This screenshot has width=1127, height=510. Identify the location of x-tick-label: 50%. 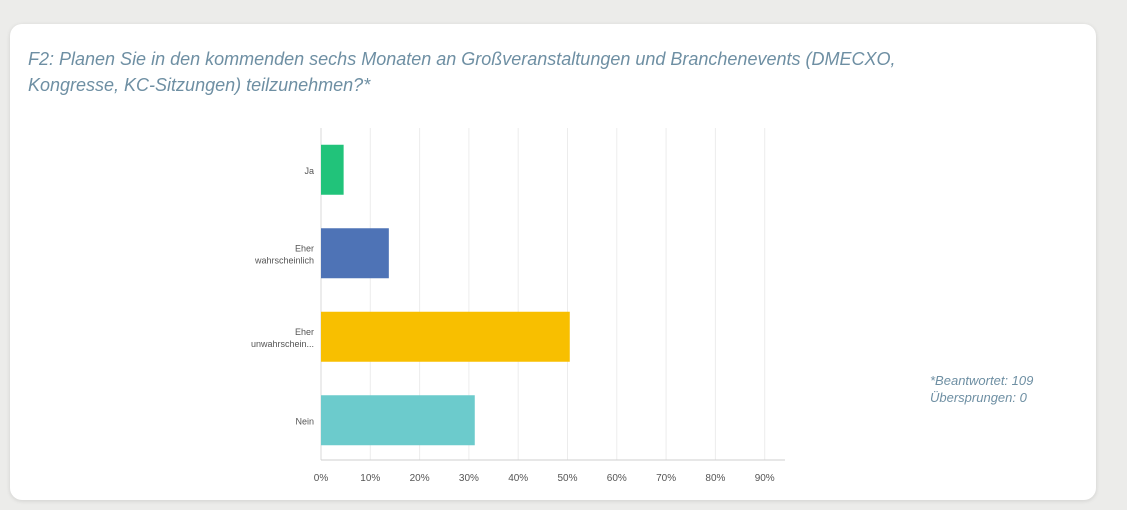
(567, 478).